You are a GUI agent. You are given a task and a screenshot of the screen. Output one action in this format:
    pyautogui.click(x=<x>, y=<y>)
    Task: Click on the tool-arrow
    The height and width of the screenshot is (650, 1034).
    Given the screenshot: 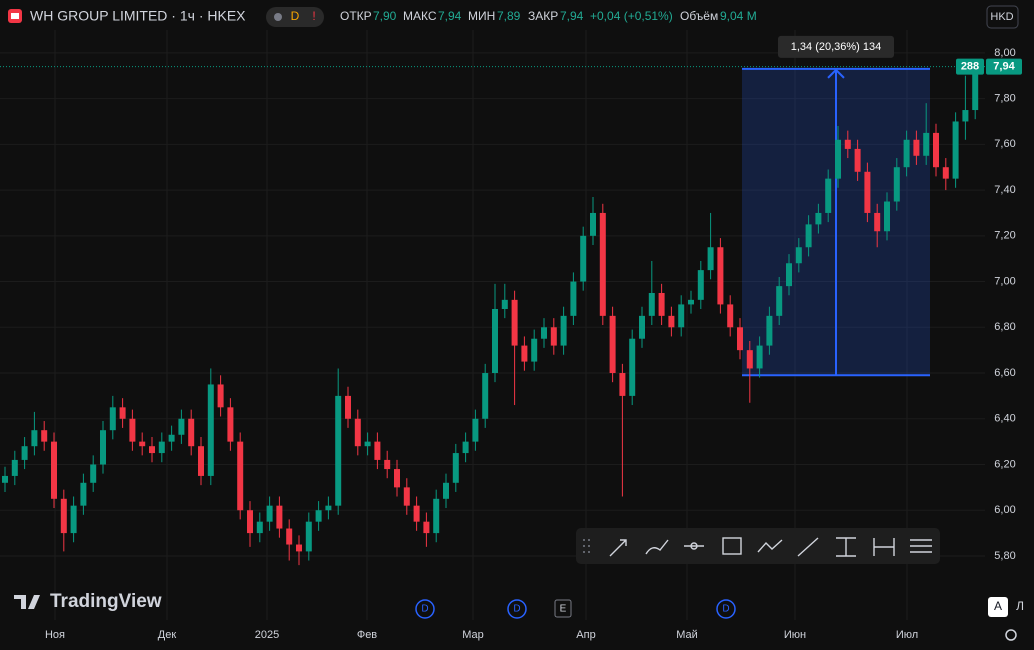 What is the action you would take?
    pyautogui.click(x=618, y=548)
    